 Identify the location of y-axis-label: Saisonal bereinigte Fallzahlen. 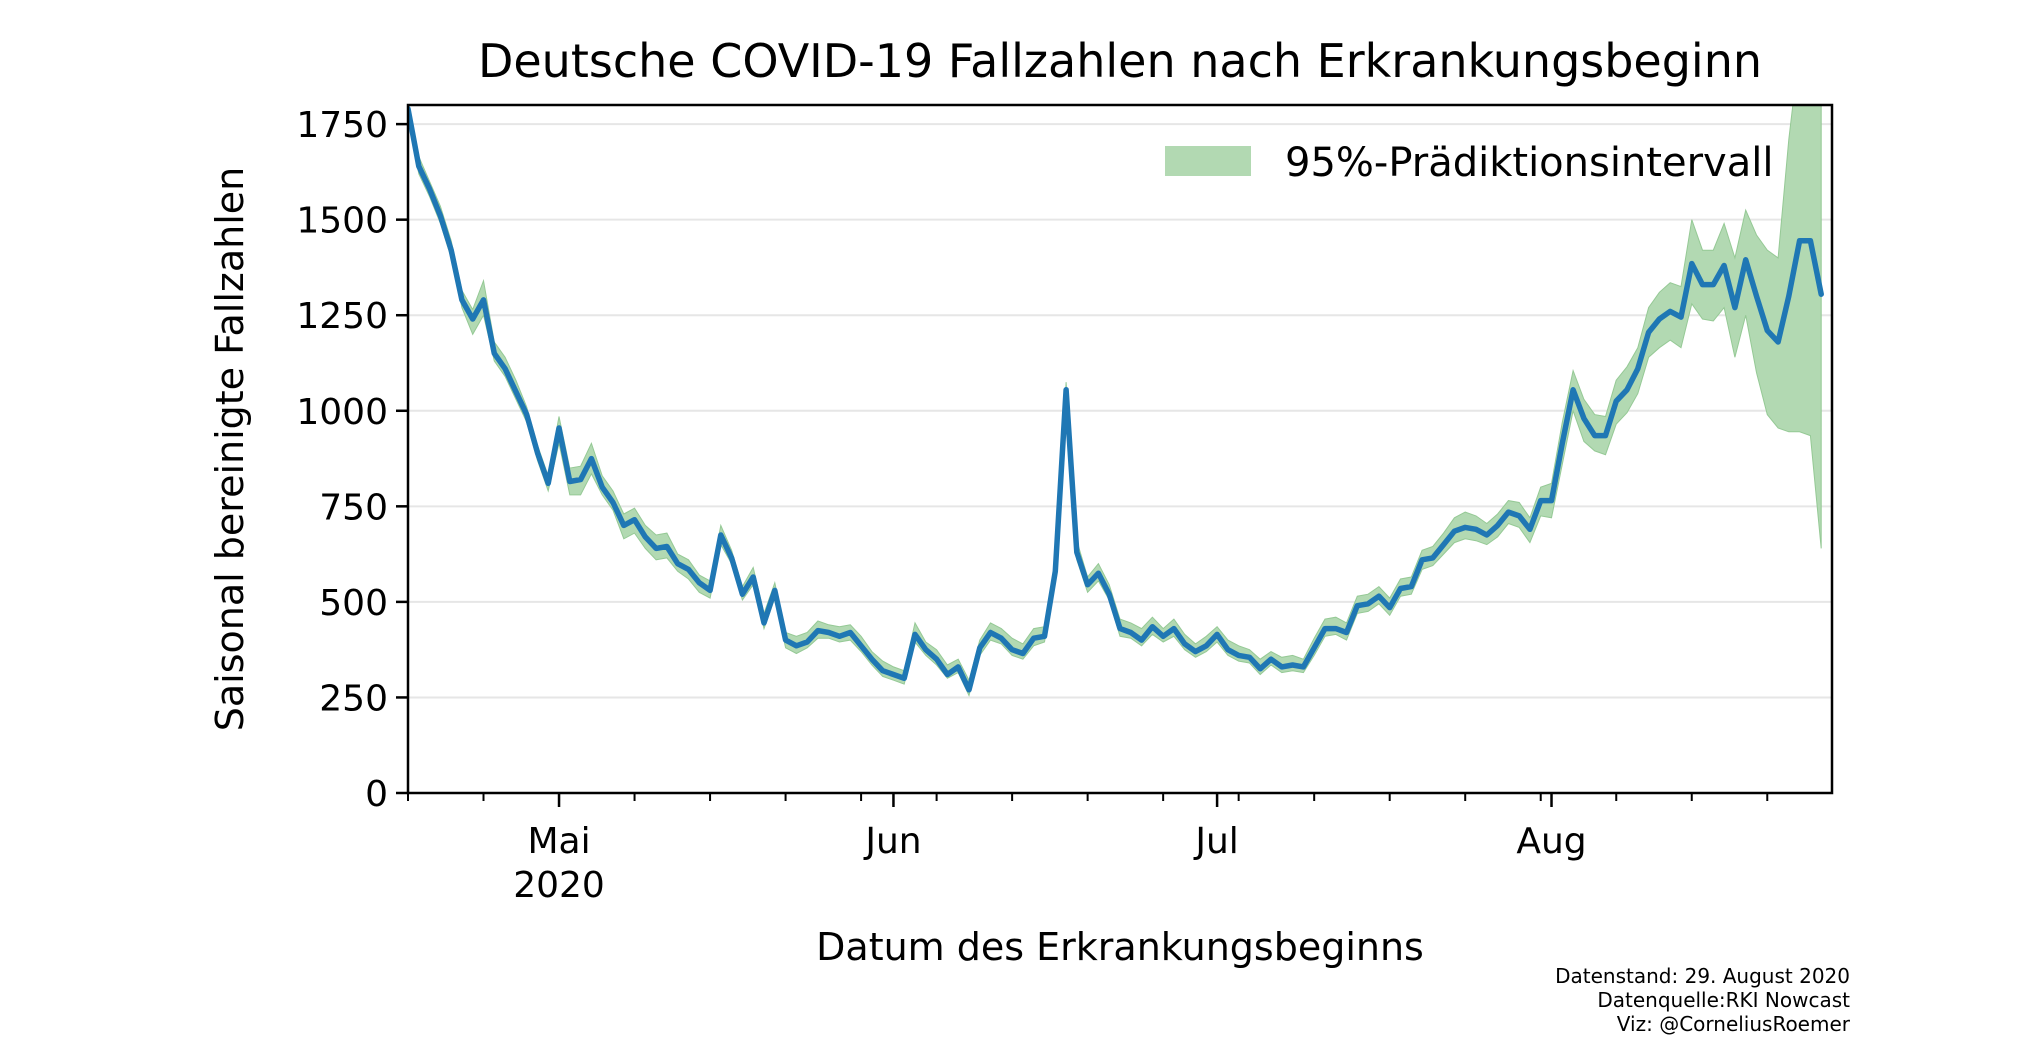
(230, 449).